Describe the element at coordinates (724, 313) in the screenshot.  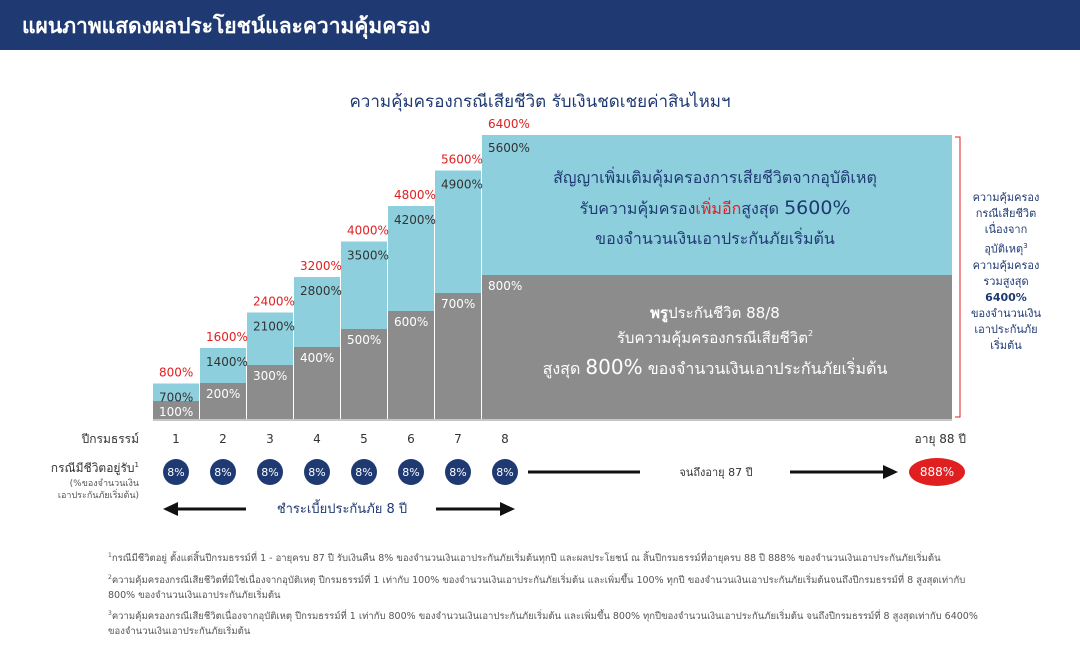
I see `gray-box-text: ประกันชีวิต 88/8` at that location.